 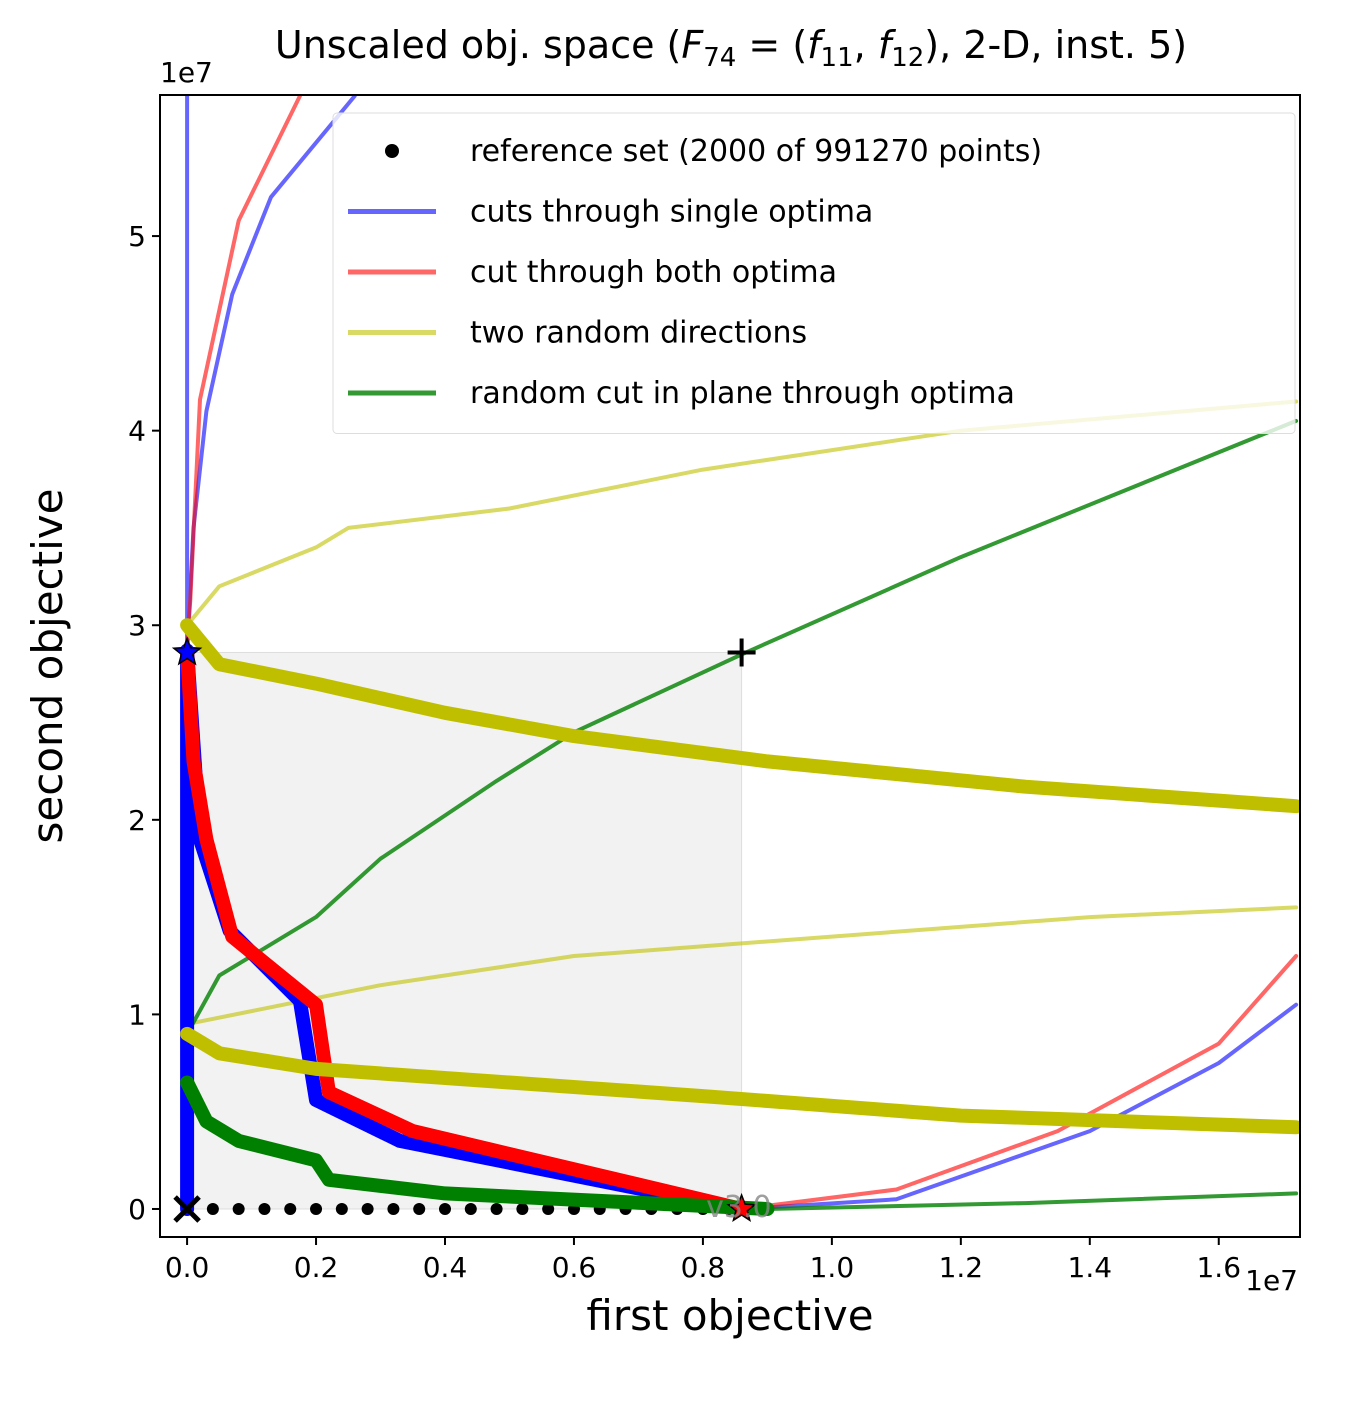 What do you see at coordinates (756, 151) in the screenshot?
I see `legend-label: reference set (2000 of 991270 points)` at bounding box center [756, 151].